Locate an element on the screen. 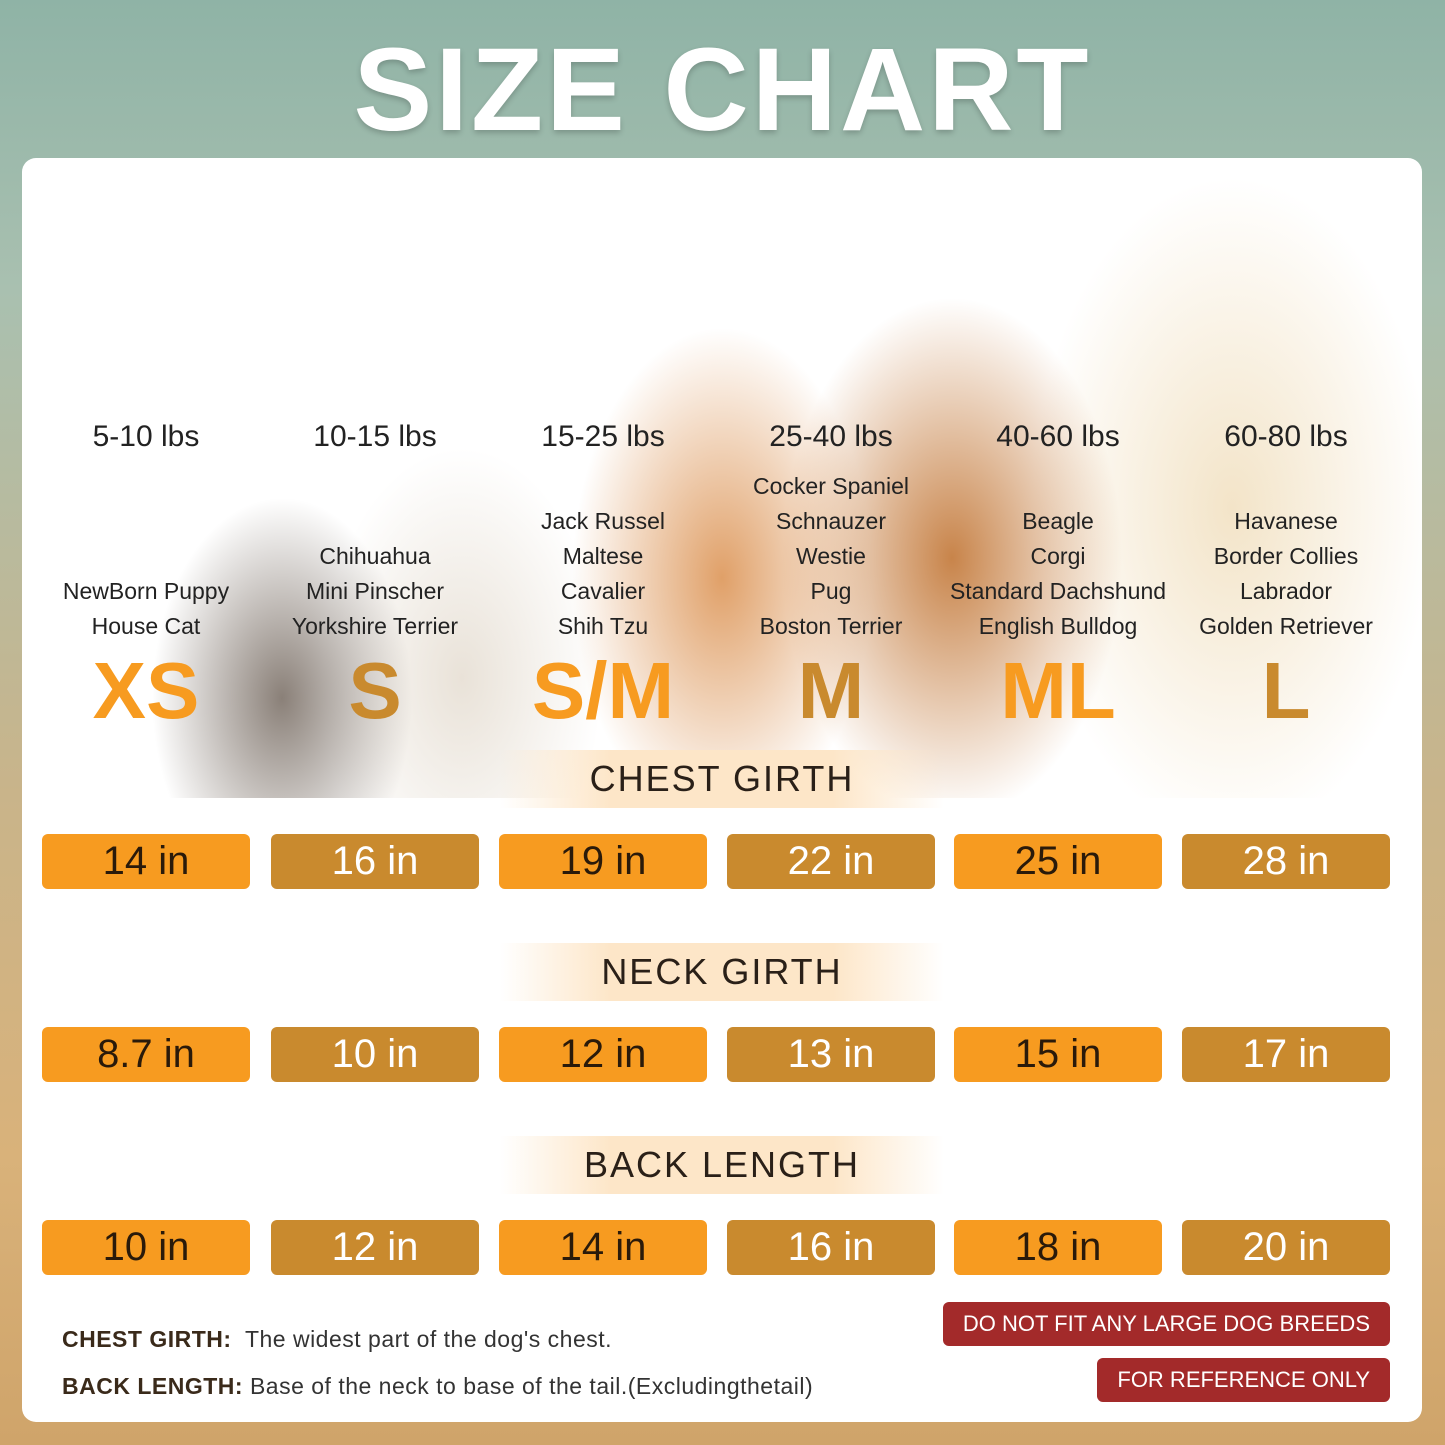 The width and height of the screenshot is (1445, 1445). breed-name: House Cat is located at coordinates (146, 626).